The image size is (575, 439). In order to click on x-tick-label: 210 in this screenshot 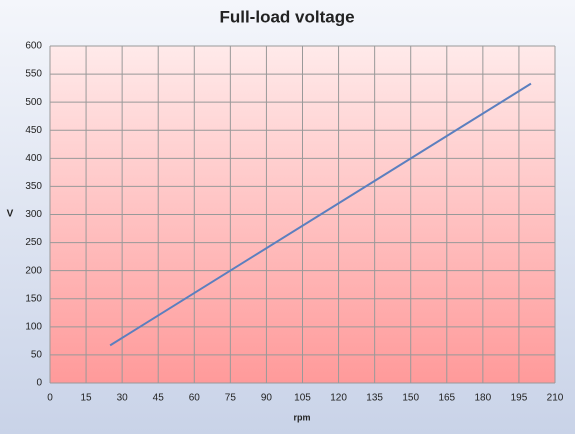, I will do `click(555, 398)`.